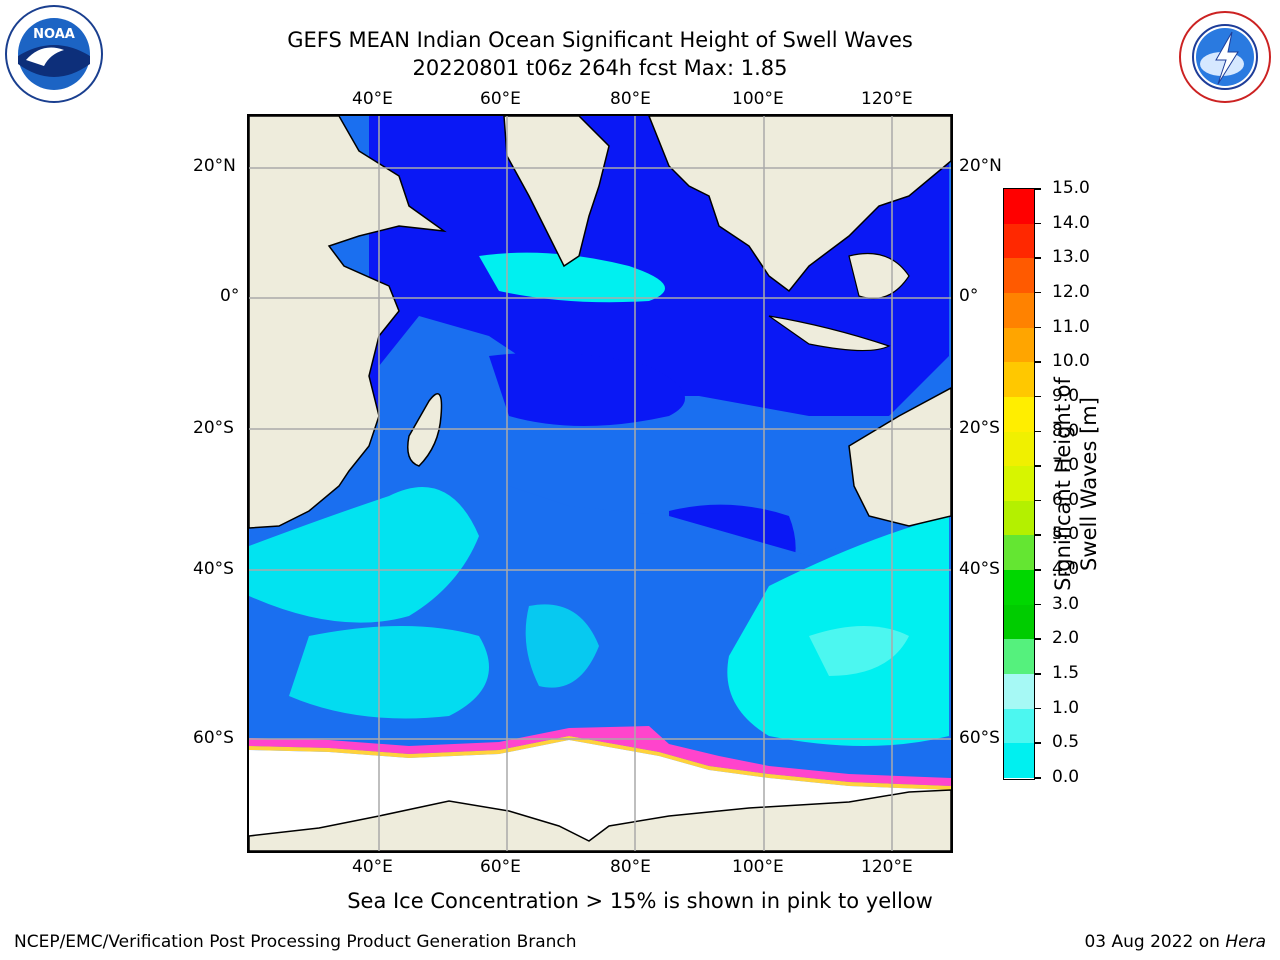  Describe the element at coordinates (1066, 499) in the screenshot. I see `colorbar-label: 6.0` at that location.